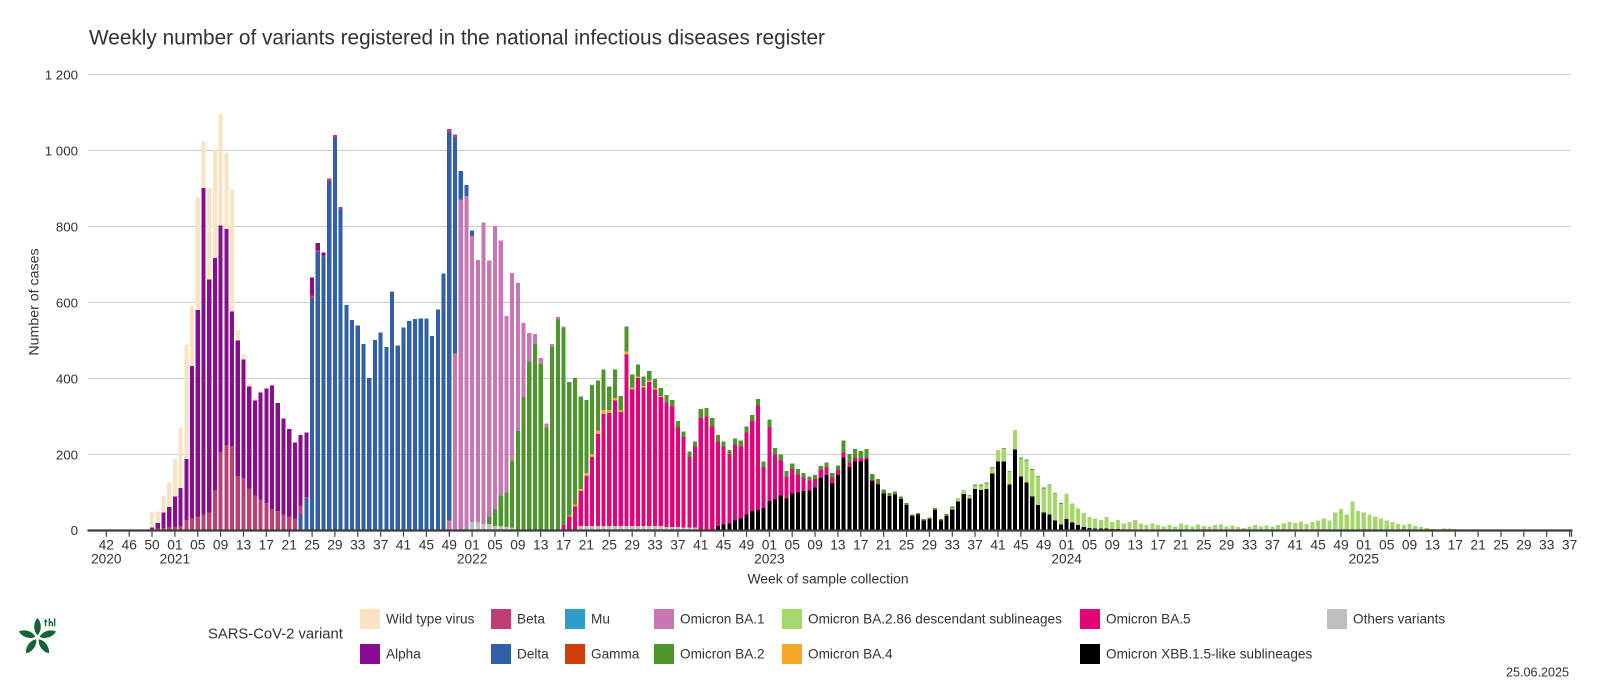 Image resolution: width=1600 pixels, height=693 pixels. I want to click on svg-text: 2020, so click(106, 558).